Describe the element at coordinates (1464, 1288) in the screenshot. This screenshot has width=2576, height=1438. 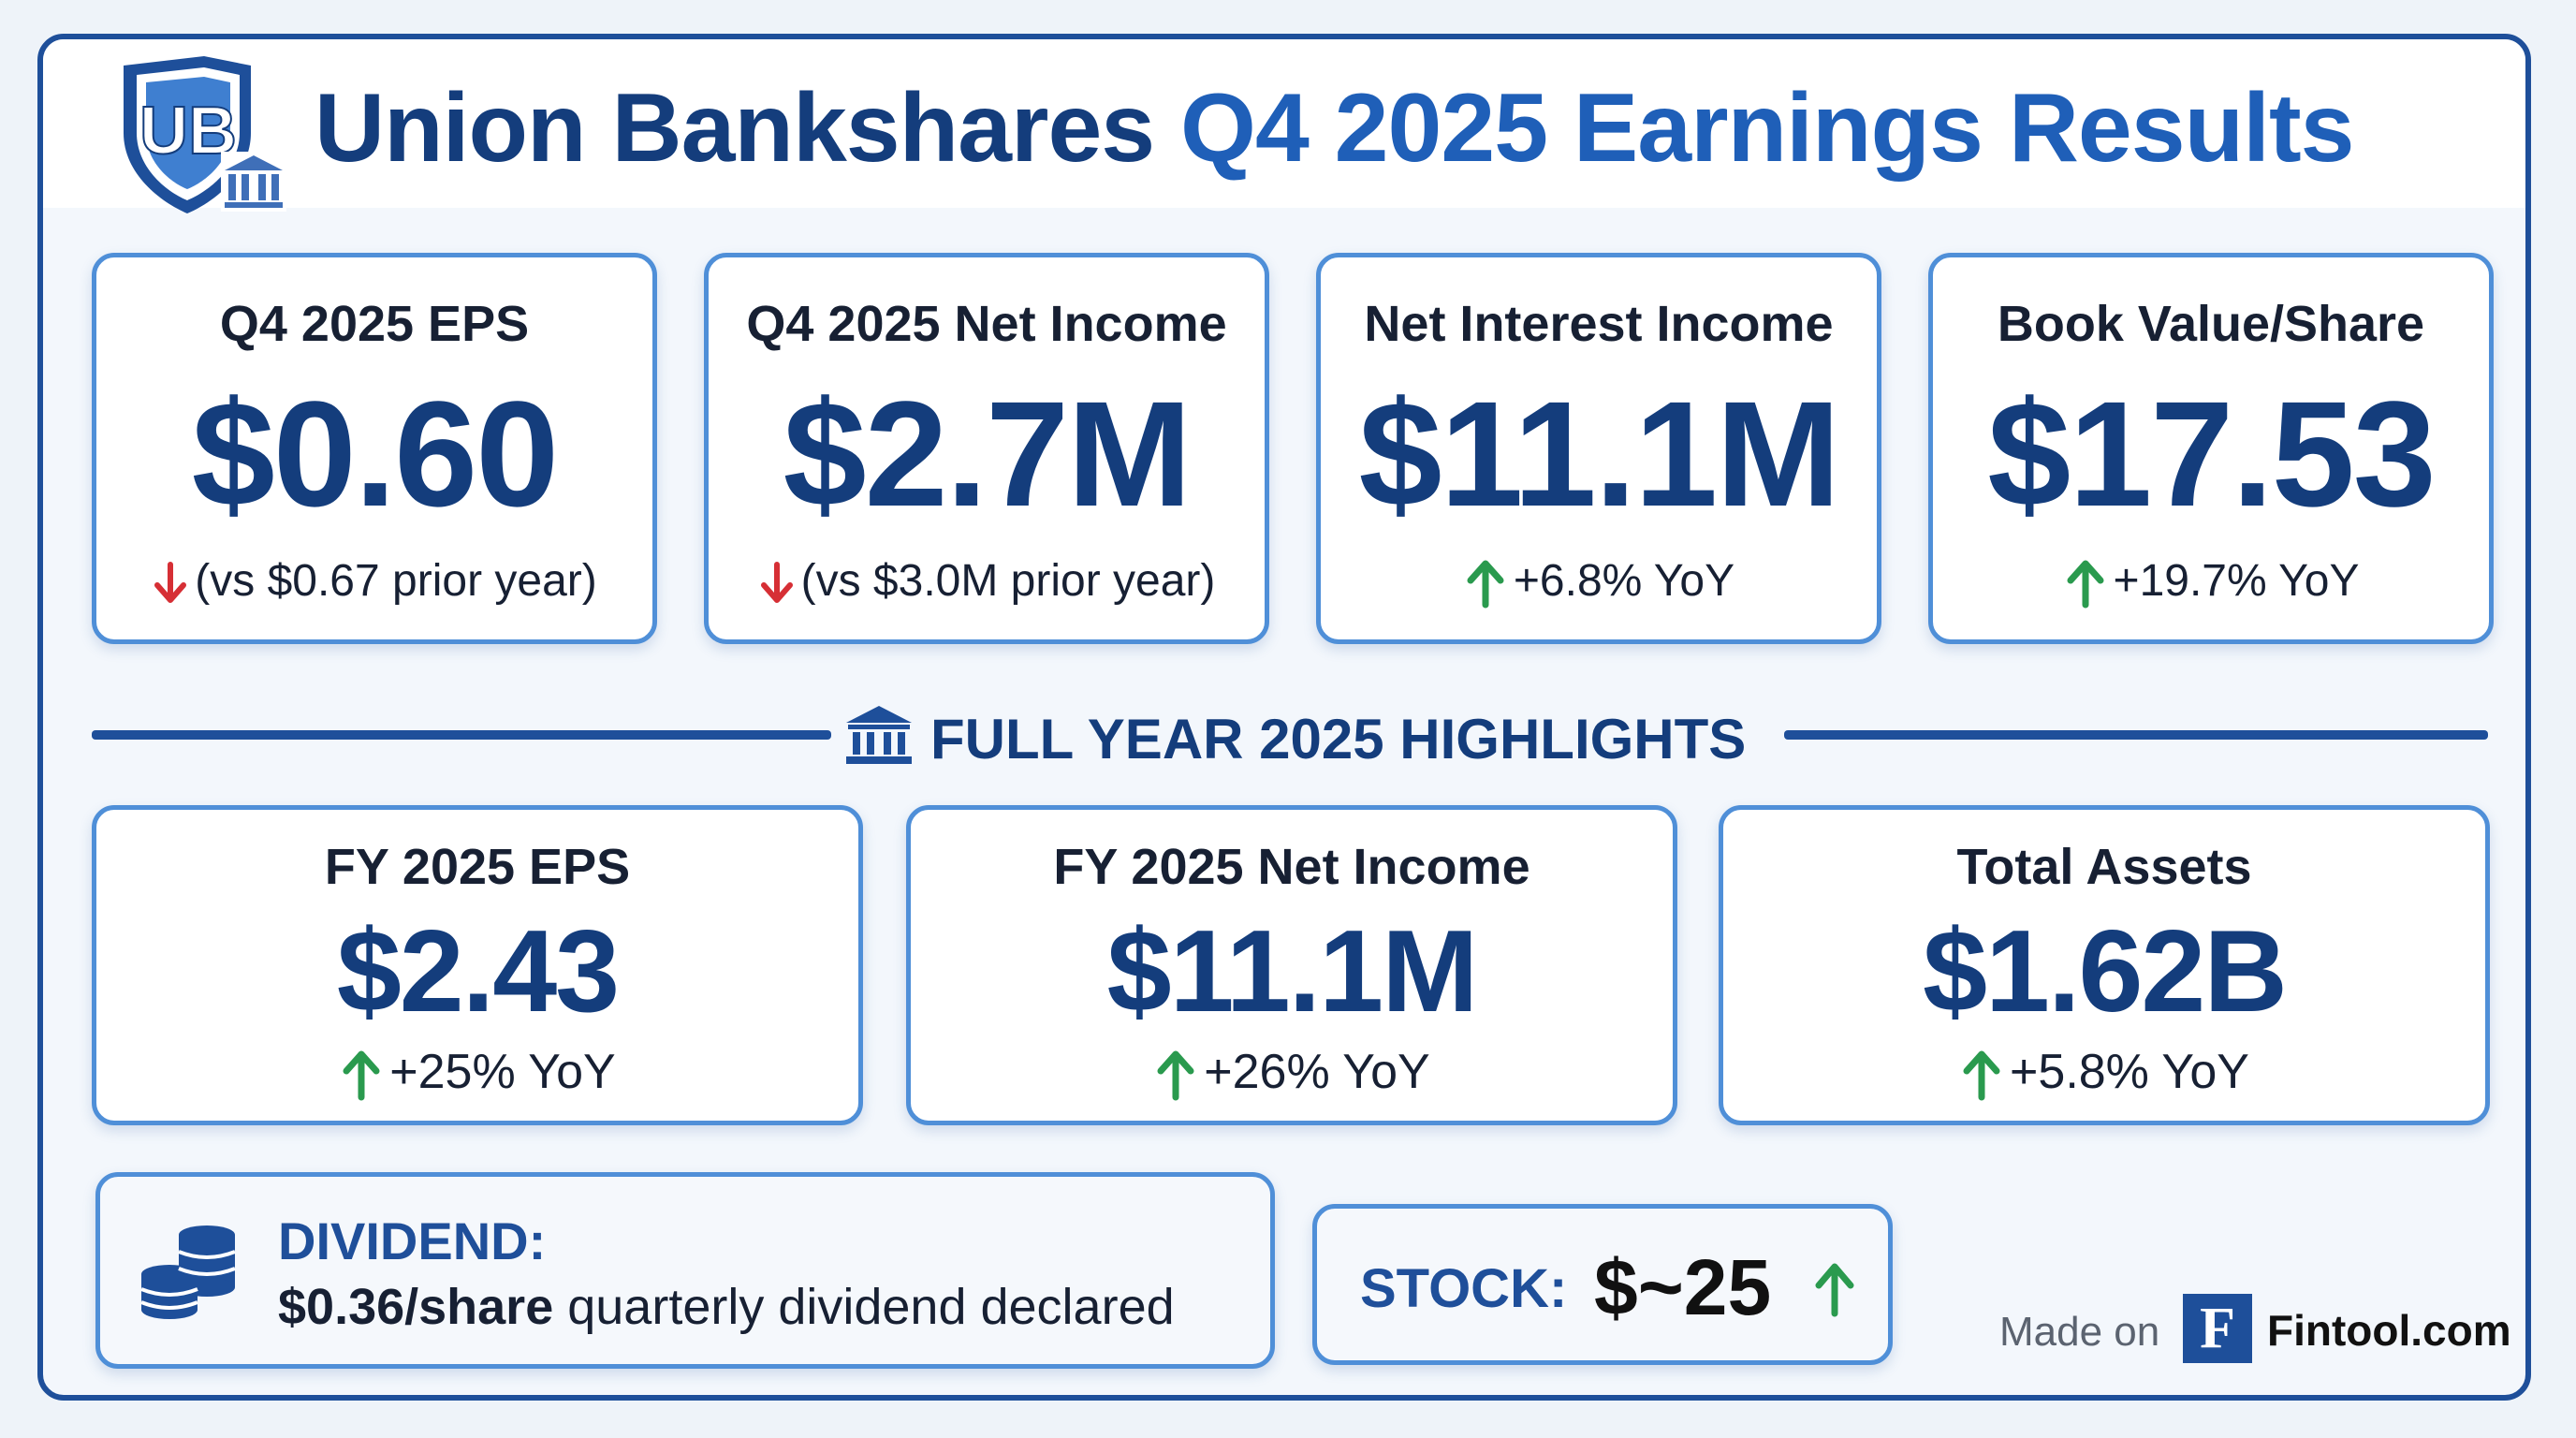
I see `stock-label: STOCK:` at that location.